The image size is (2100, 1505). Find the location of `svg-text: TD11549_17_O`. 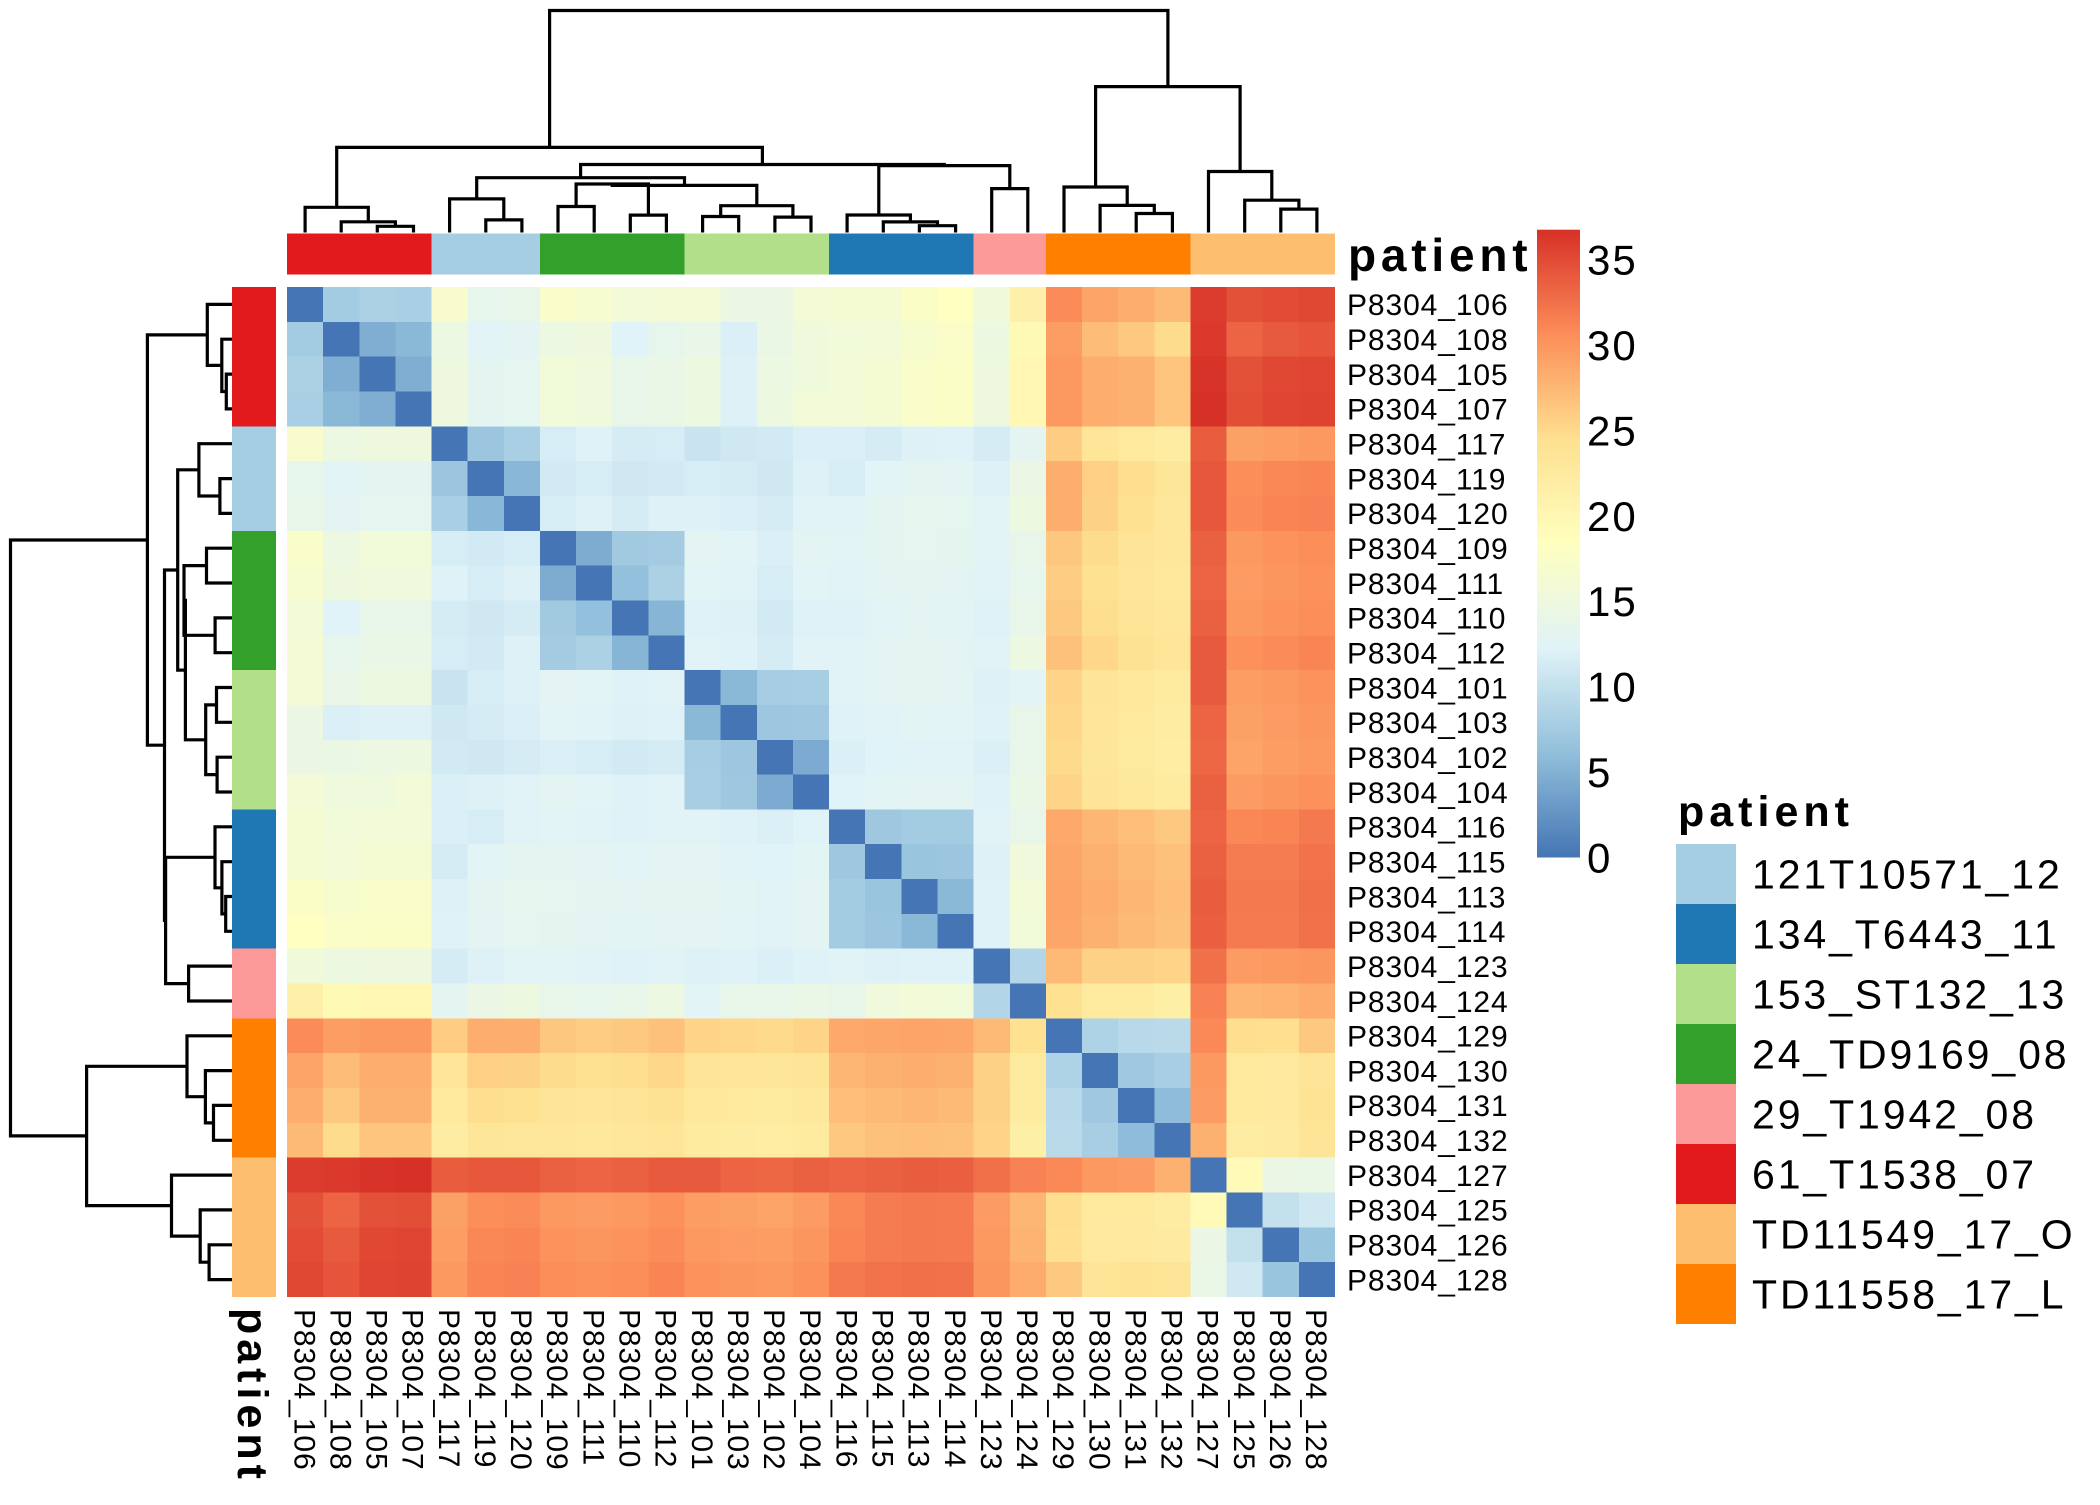

svg-text: TD11549_17_O is located at coordinates (1914, 1234).